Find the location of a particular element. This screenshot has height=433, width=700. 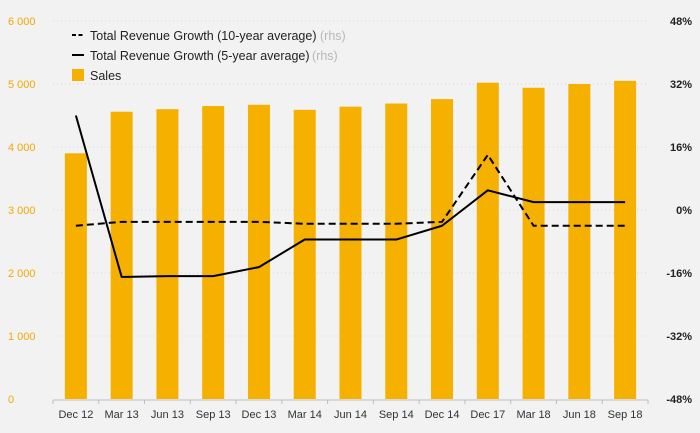

left-axis-tick-label: 4 000 is located at coordinates (22, 148).